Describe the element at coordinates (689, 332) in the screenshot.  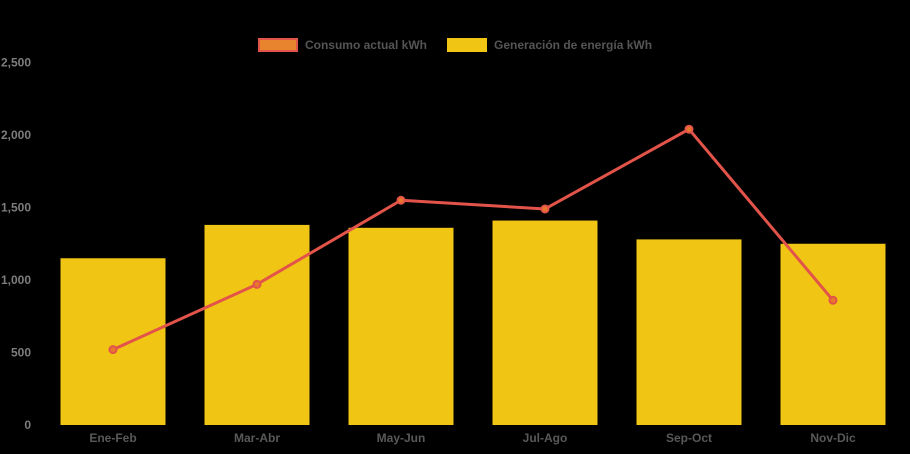
I see `bar-generacion-Sep-Oct` at that location.